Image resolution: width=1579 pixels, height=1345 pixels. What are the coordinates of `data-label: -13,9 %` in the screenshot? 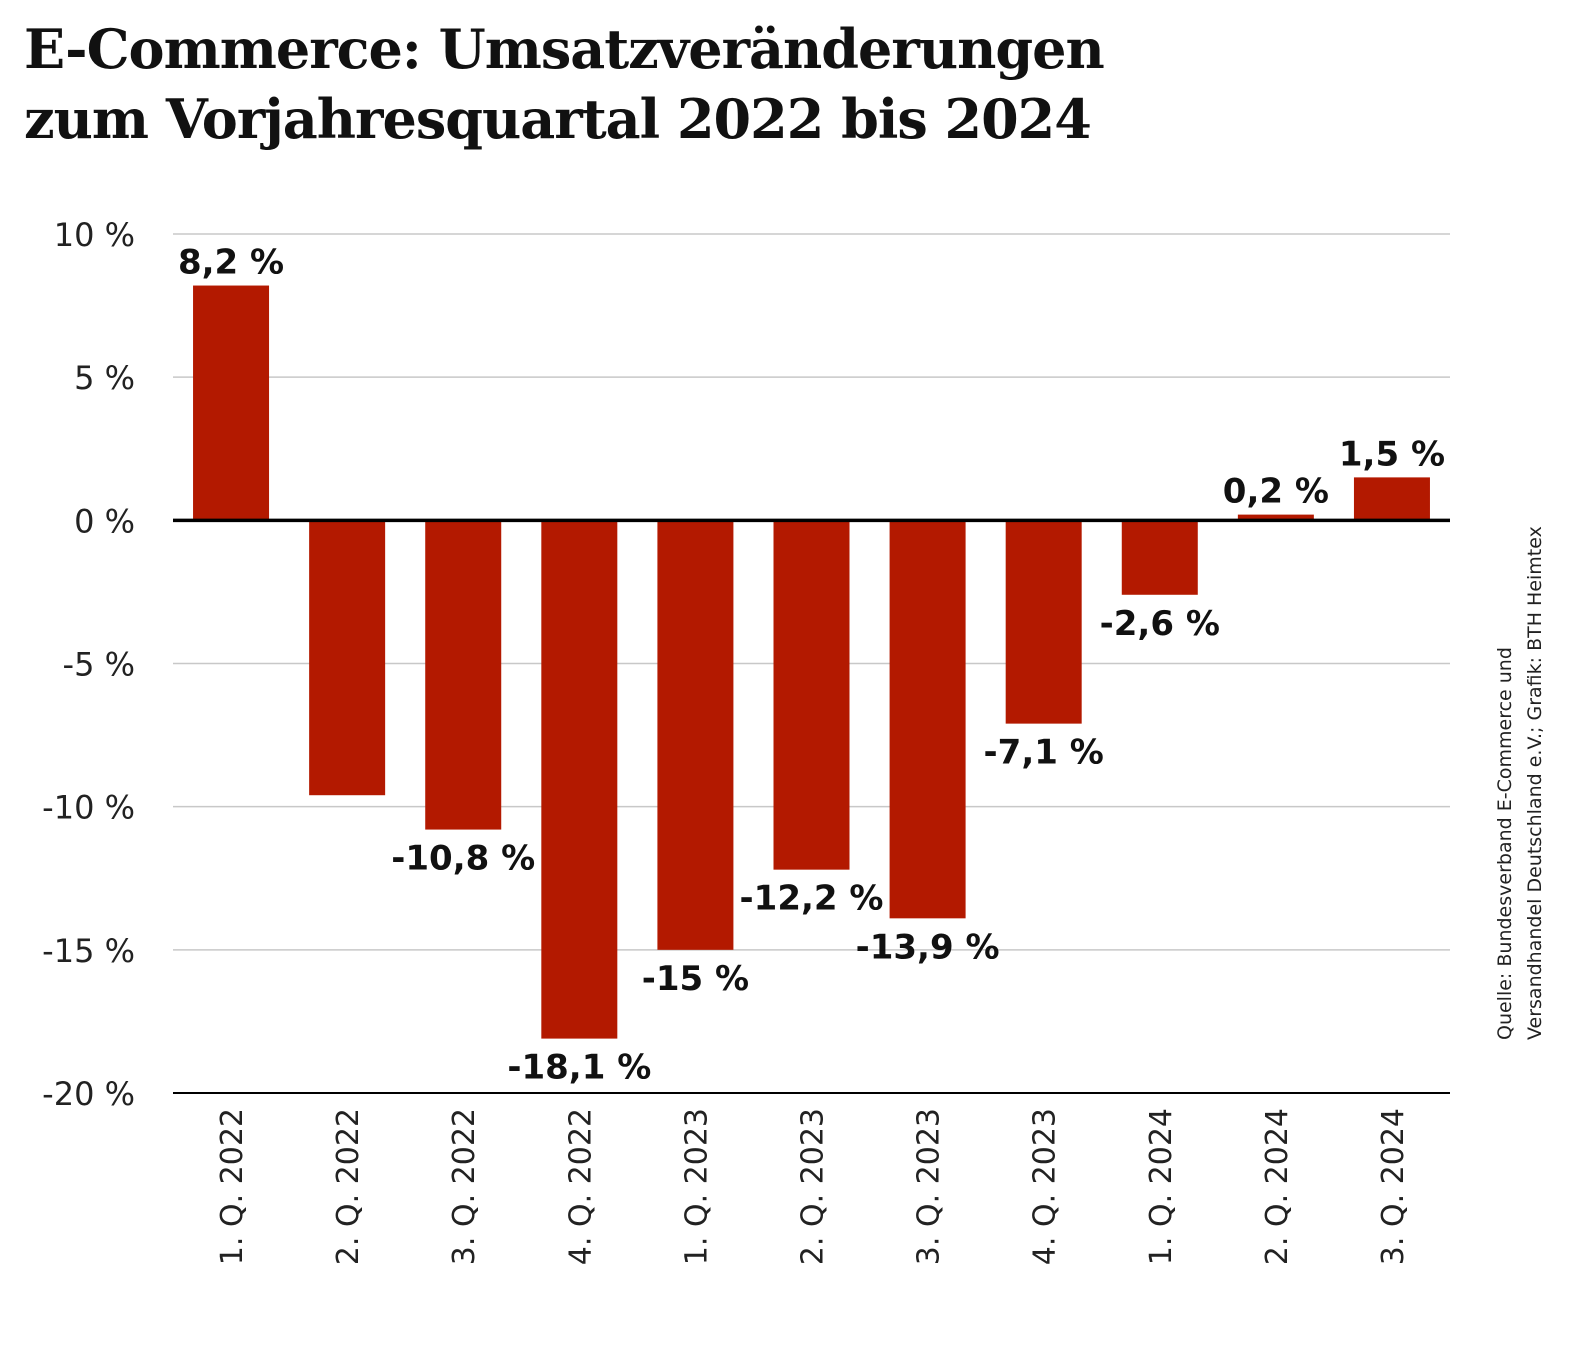 It's located at (928, 947).